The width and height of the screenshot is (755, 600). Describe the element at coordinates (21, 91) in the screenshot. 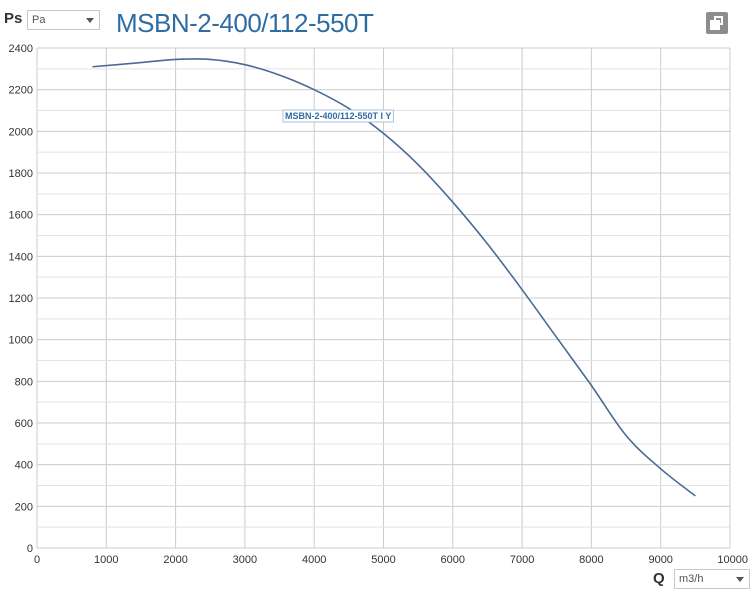

I see `y-tick-label: 2200` at that location.